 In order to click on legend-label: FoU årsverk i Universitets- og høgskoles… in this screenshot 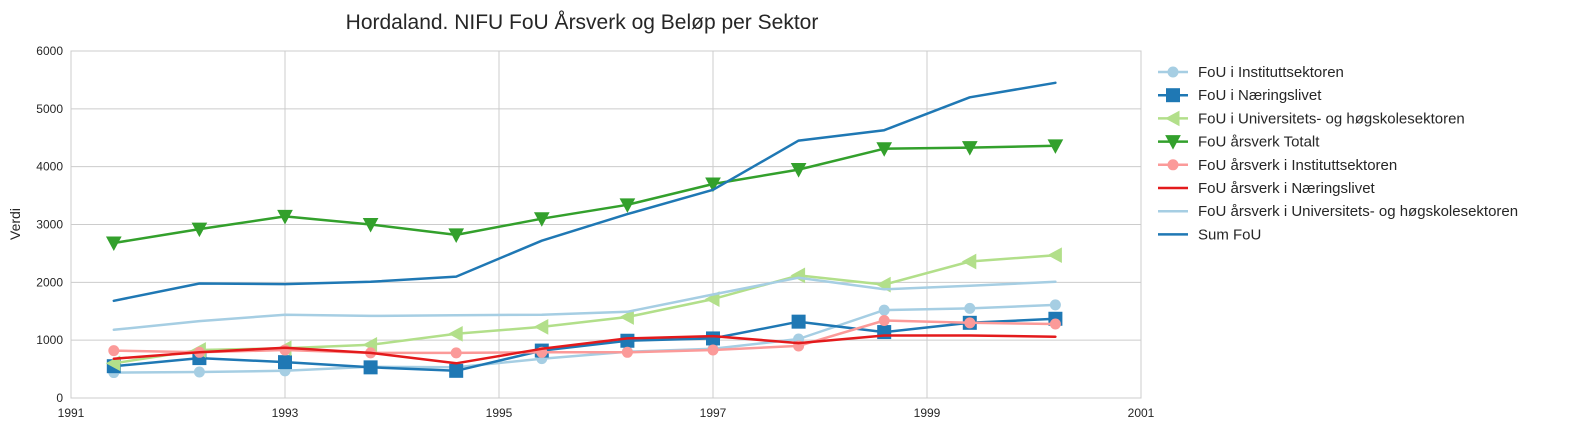, I will do `click(1358, 211)`.